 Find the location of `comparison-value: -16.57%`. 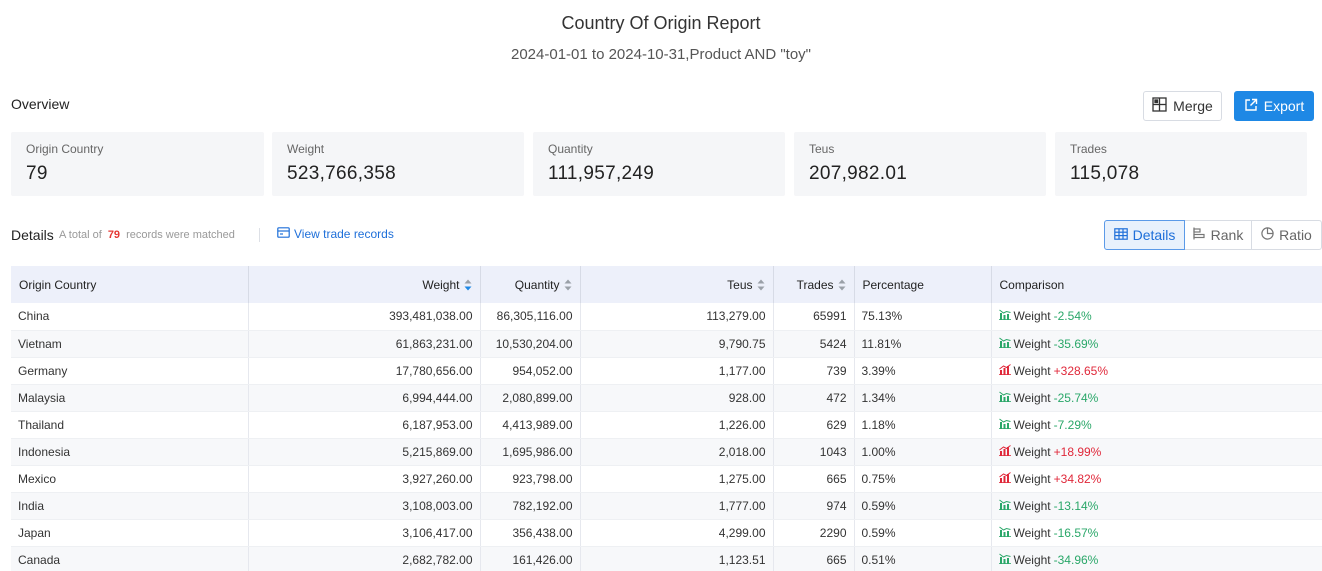

comparison-value: -16.57% is located at coordinates (1076, 532).